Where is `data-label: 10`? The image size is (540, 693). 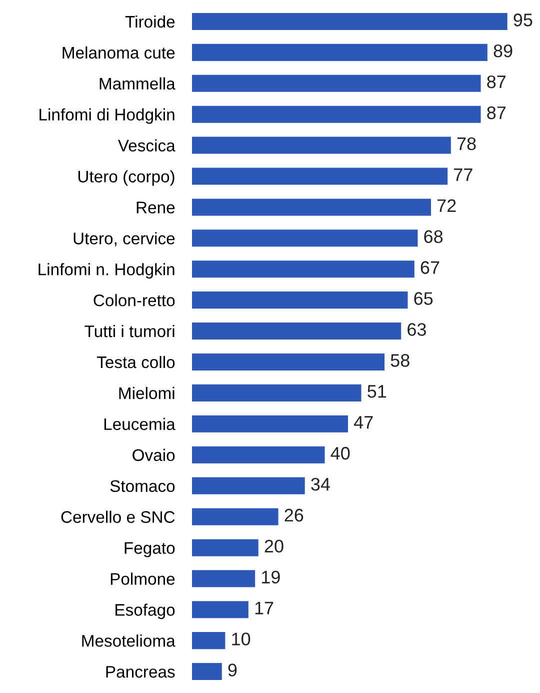 data-label: 10 is located at coordinates (241, 639).